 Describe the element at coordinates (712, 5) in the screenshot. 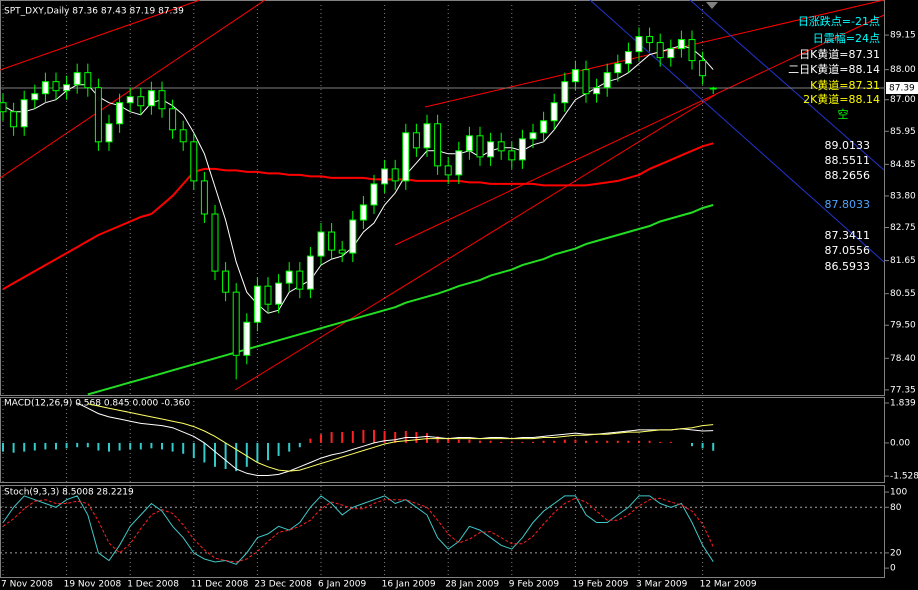

I see `shift-marker` at that location.